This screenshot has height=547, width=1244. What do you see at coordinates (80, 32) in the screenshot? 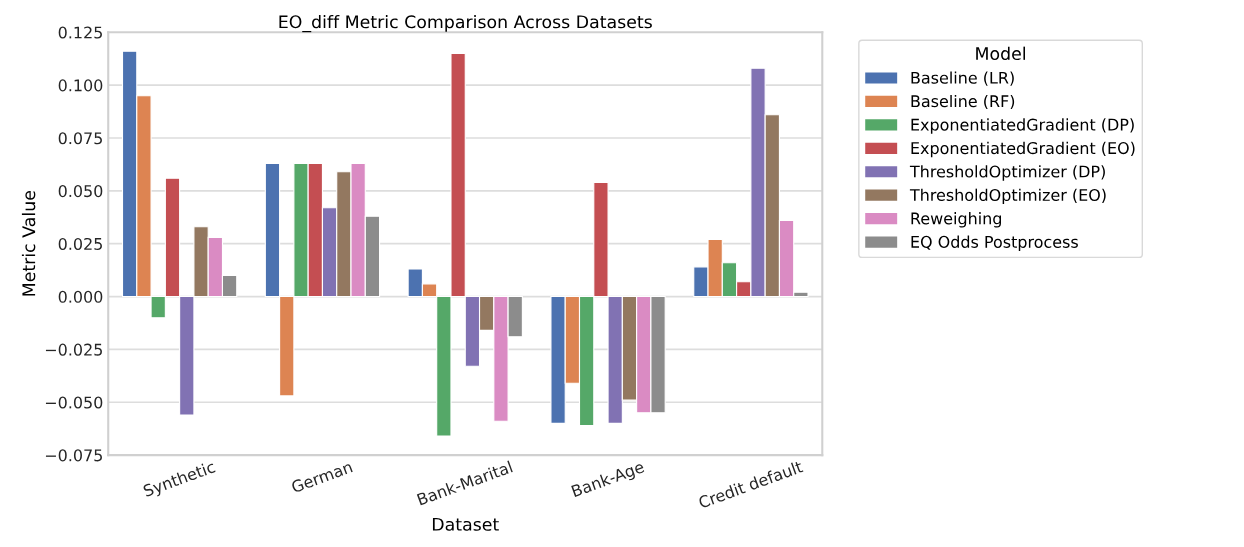
I see `y-tick-label: 0.125` at bounding box center [80, 32].